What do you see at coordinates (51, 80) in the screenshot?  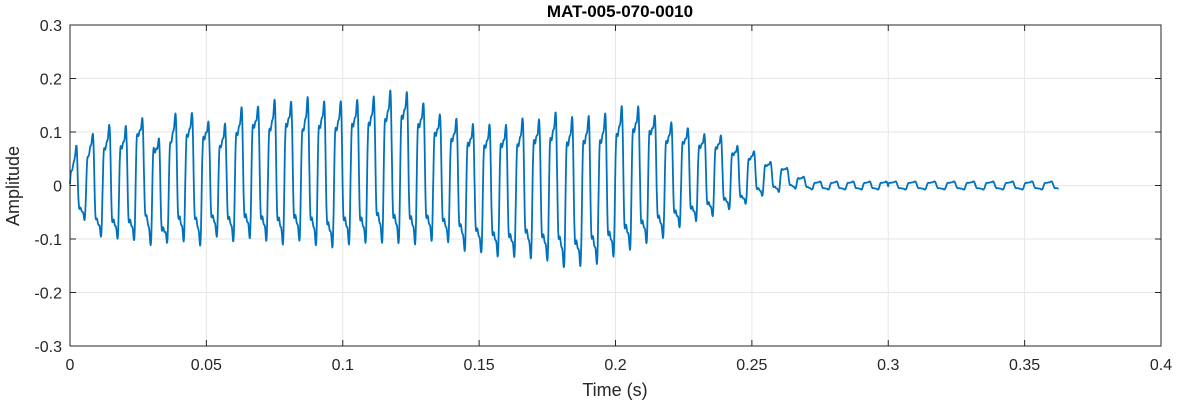 I see `y-tick-label: 0.2` at bounding box center [51, 80].